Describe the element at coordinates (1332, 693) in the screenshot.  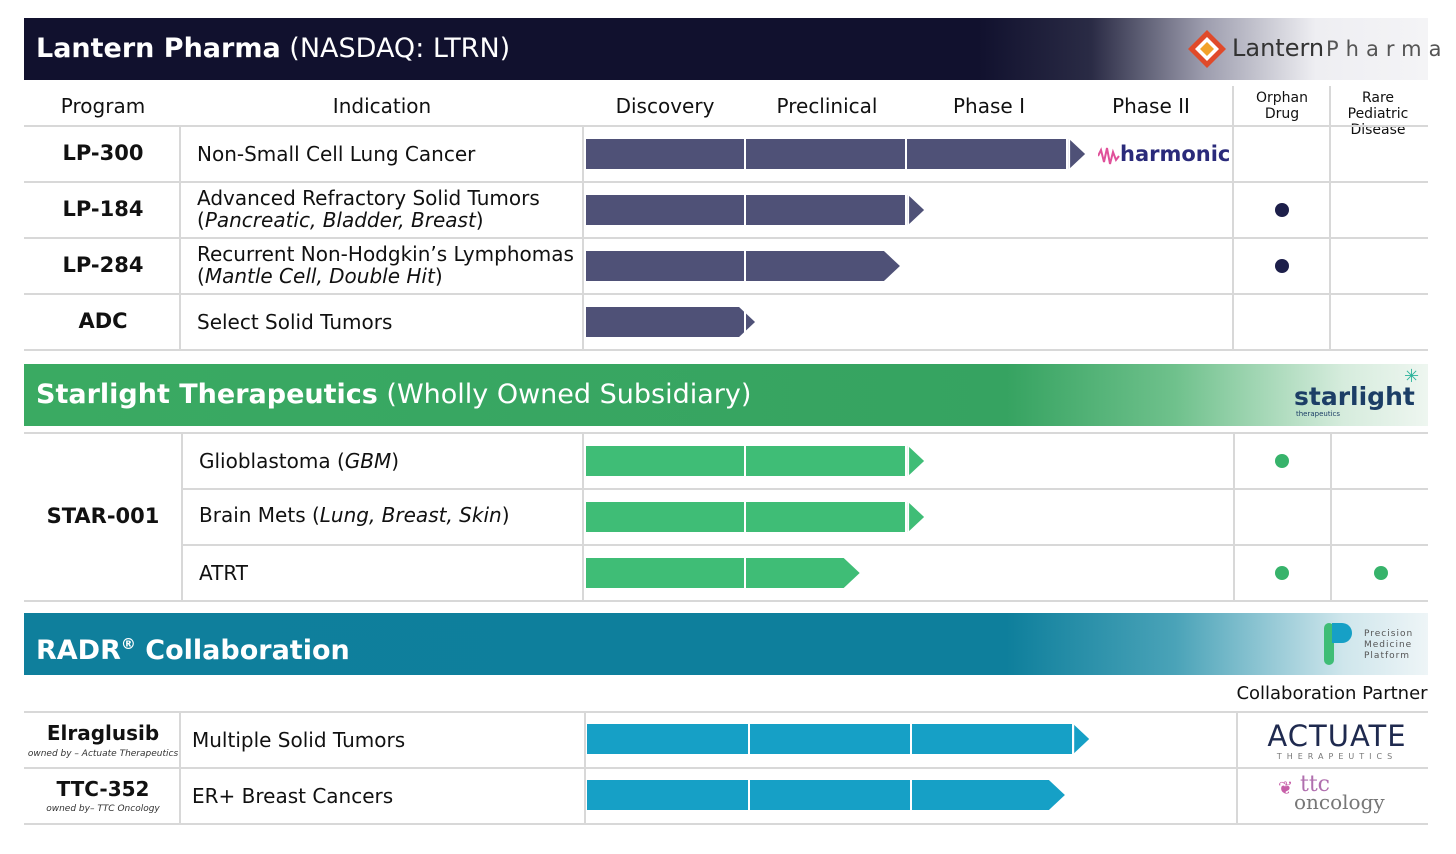
I see `header-collaboration-partner: Collaboration Partner` at that location.